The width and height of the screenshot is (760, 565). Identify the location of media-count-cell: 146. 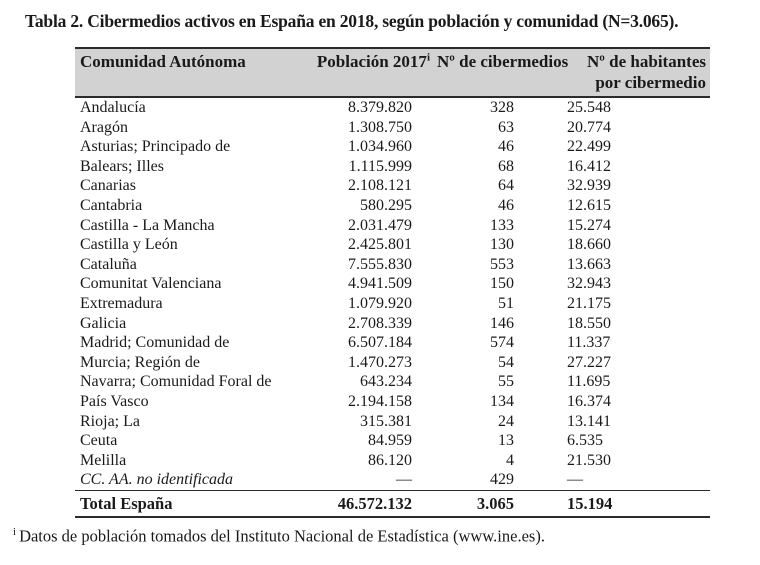
(502, 323).